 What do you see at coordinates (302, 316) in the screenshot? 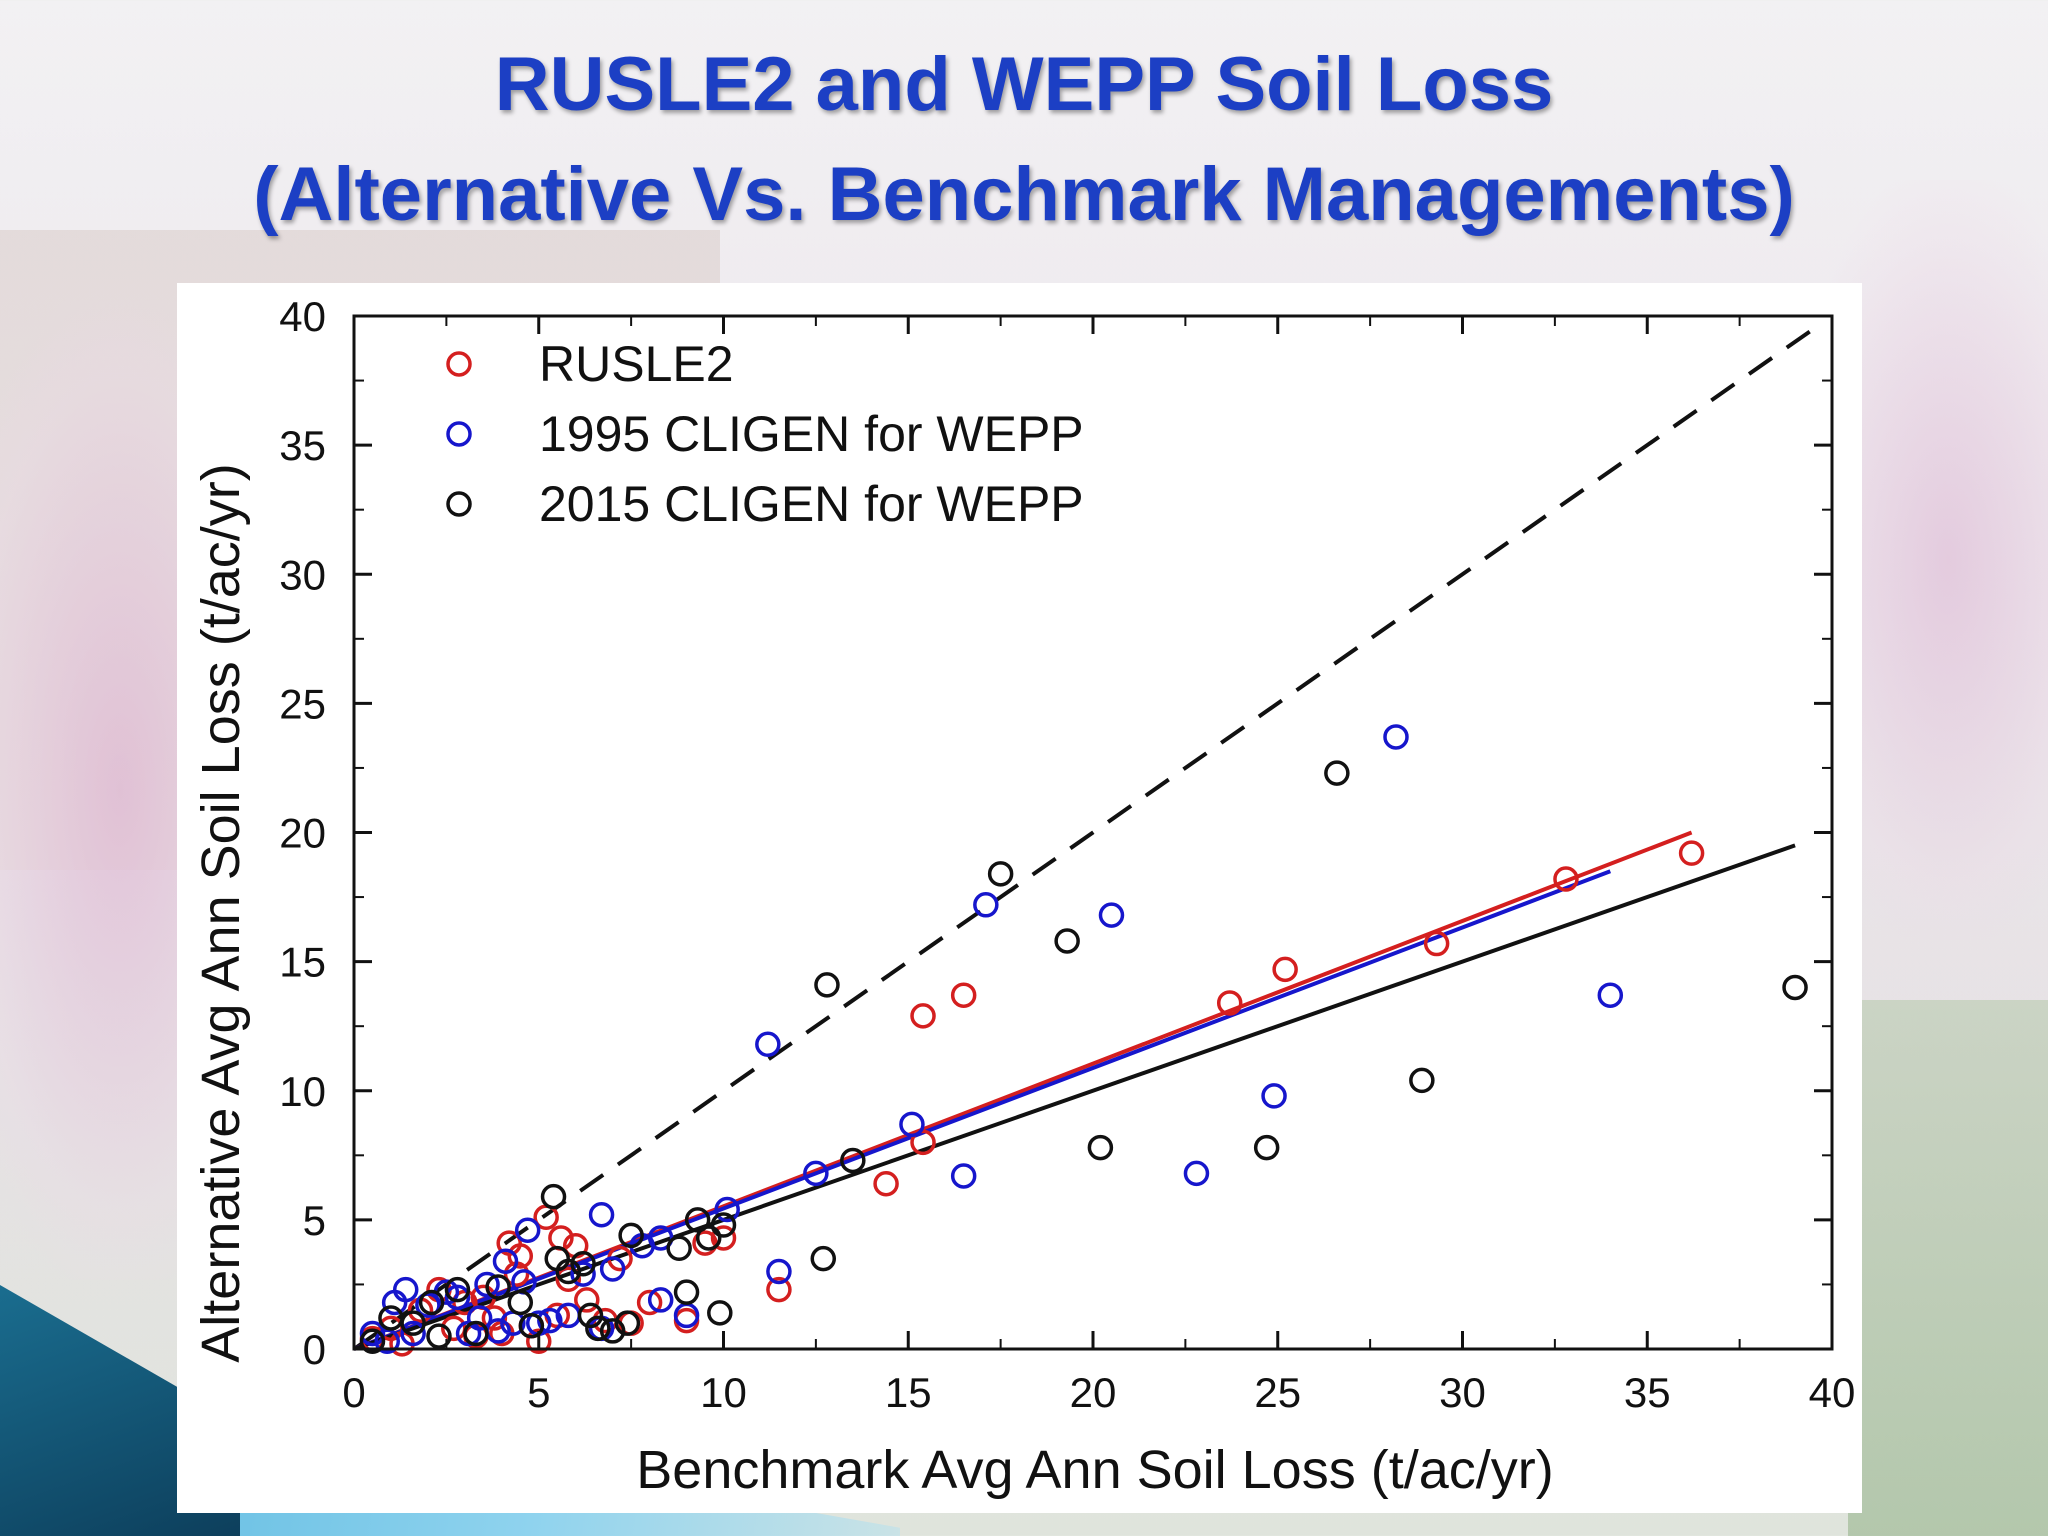
I see `y-tick-label: 40` at bounding box center [302, 316].